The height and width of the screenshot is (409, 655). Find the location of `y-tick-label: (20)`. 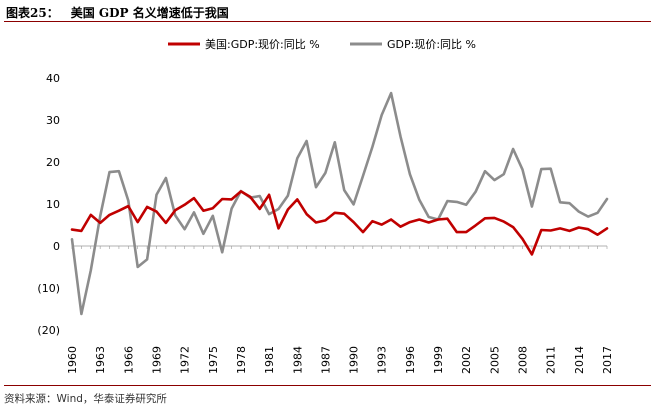

y-tick-label: (20) is located at coordinates (48, 330).